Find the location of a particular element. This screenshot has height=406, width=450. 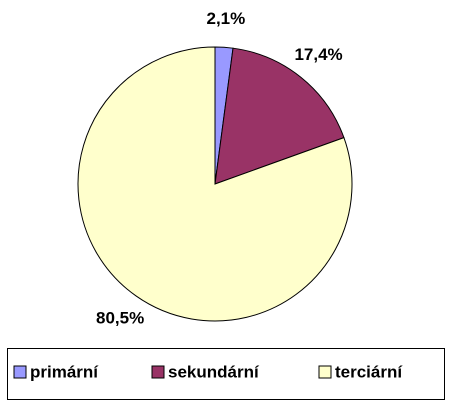

data-label: 2,1% is located at coordinates (226, 18).